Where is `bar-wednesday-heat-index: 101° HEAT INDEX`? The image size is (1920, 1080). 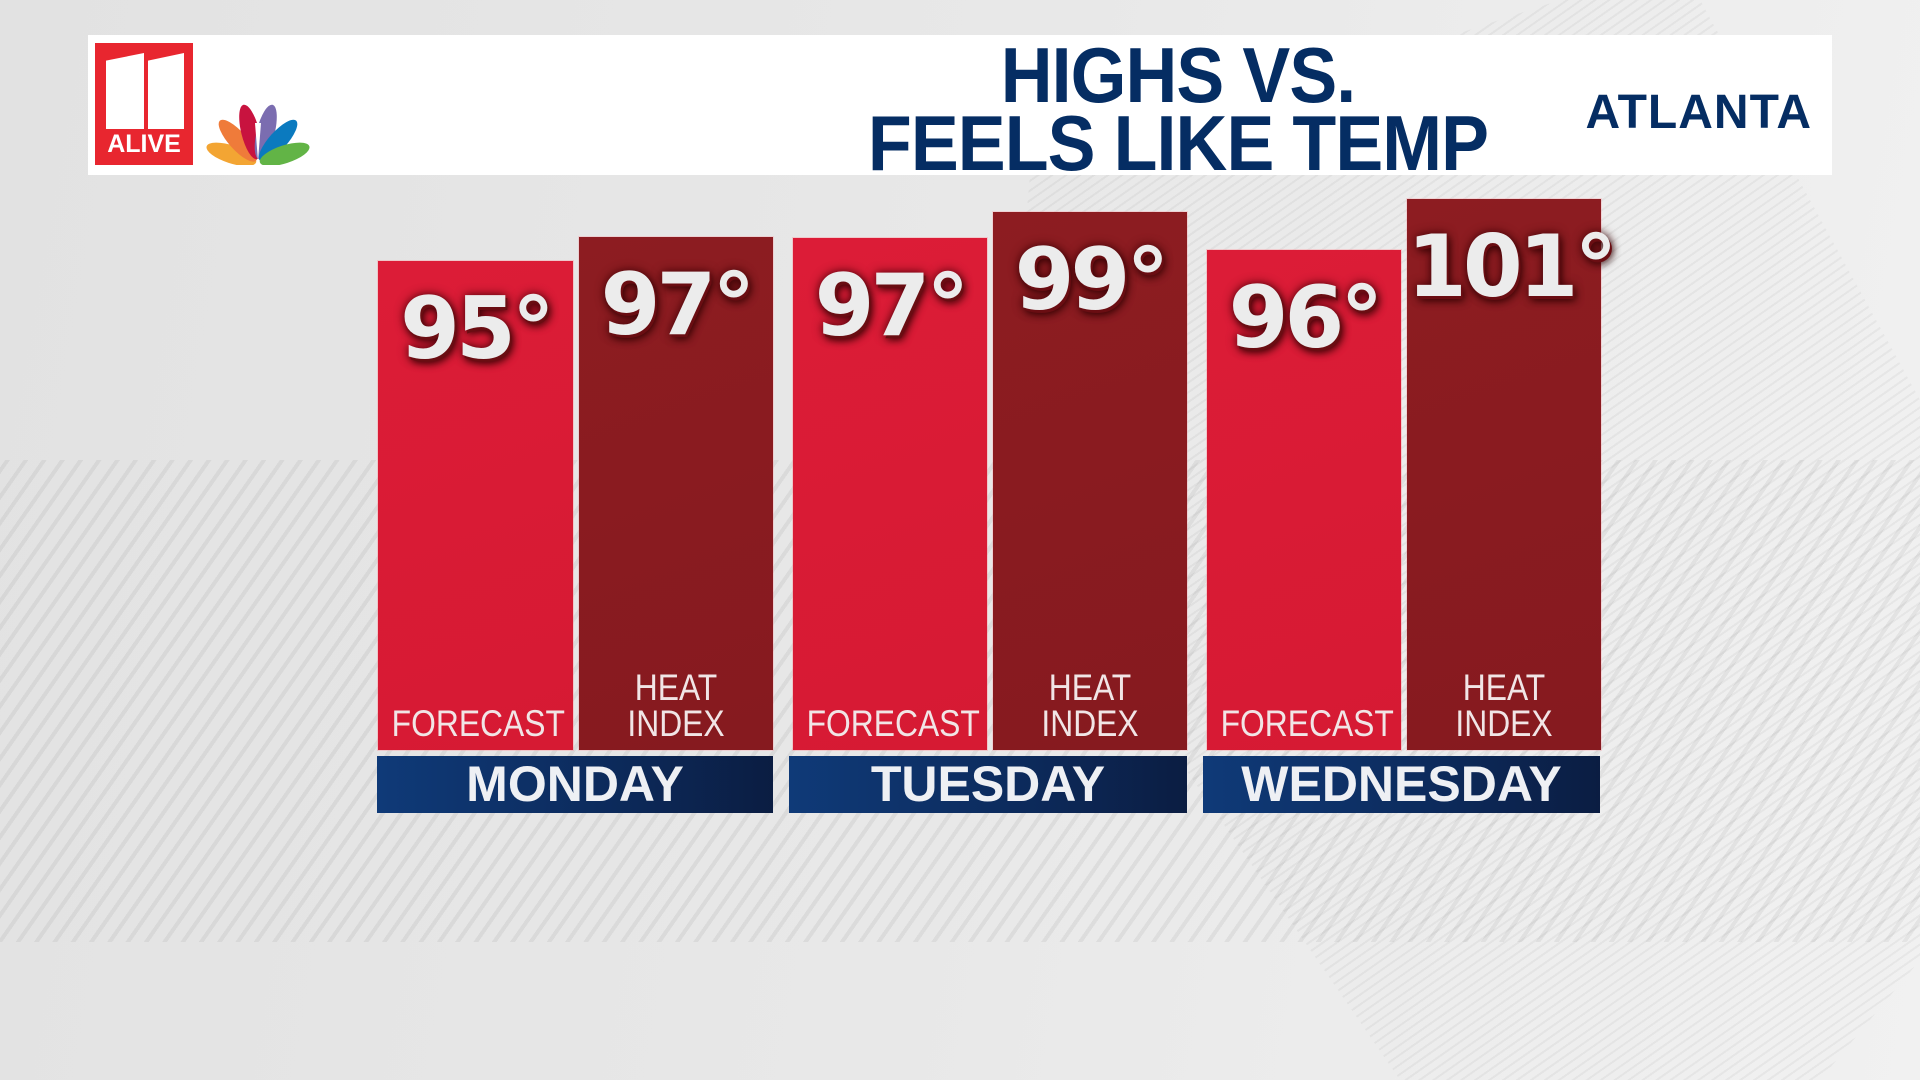
bar-wednesday-heat-index: 101° HEAT INDEX is located at coordinates (1512, 474).